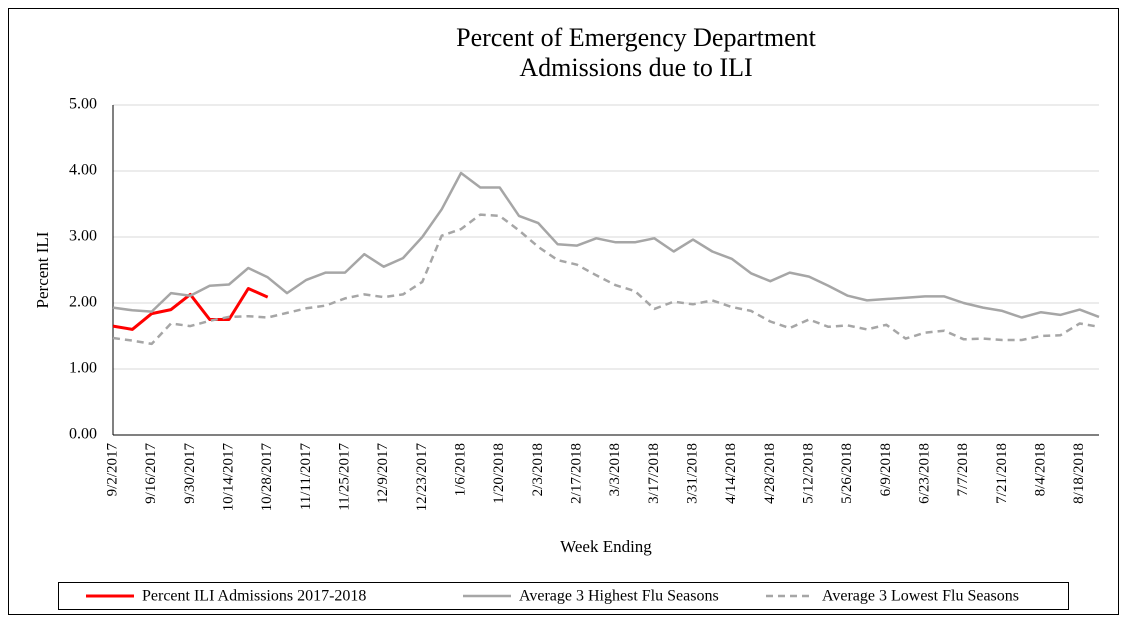 The image size is (1128, 624). What do you see at coordinates (886, 469) in the screenshot?
I see `x-tick-label: 6/9/2018` at bounding box center [886, 469].